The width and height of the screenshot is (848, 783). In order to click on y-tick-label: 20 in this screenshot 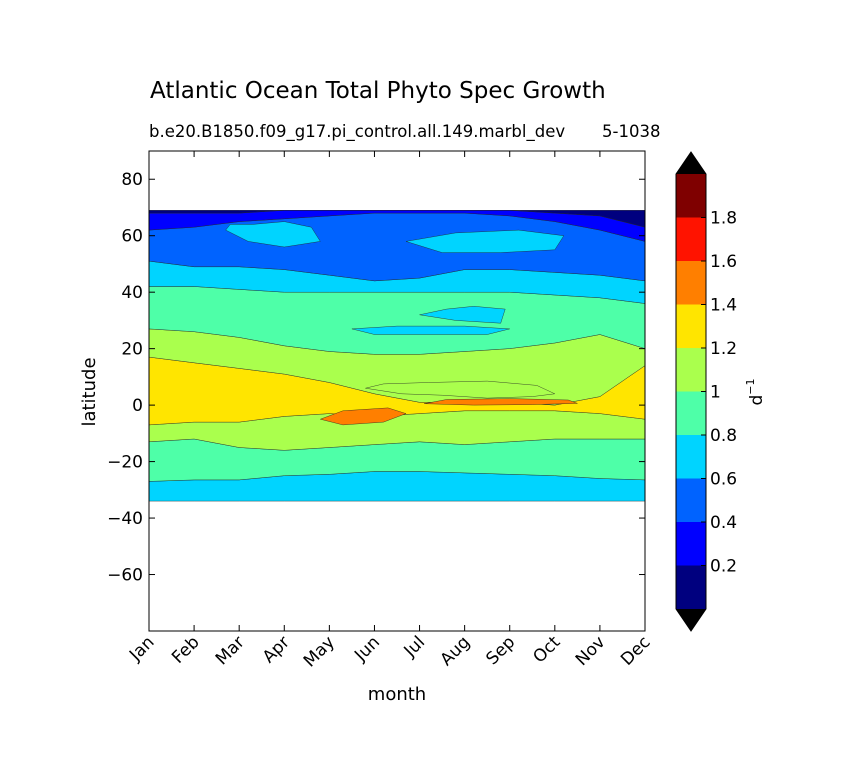, I will do `click(132, 350)`.